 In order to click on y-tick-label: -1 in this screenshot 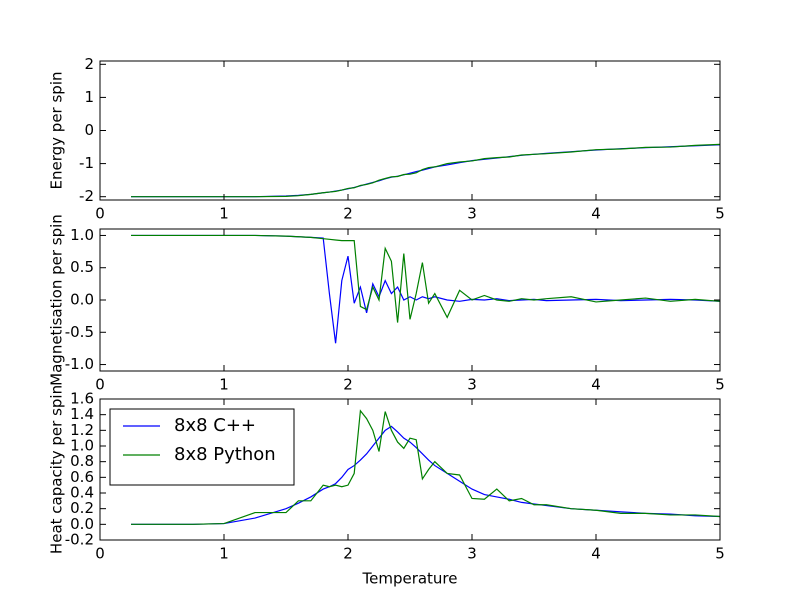, I will do `click(86, 163)`.